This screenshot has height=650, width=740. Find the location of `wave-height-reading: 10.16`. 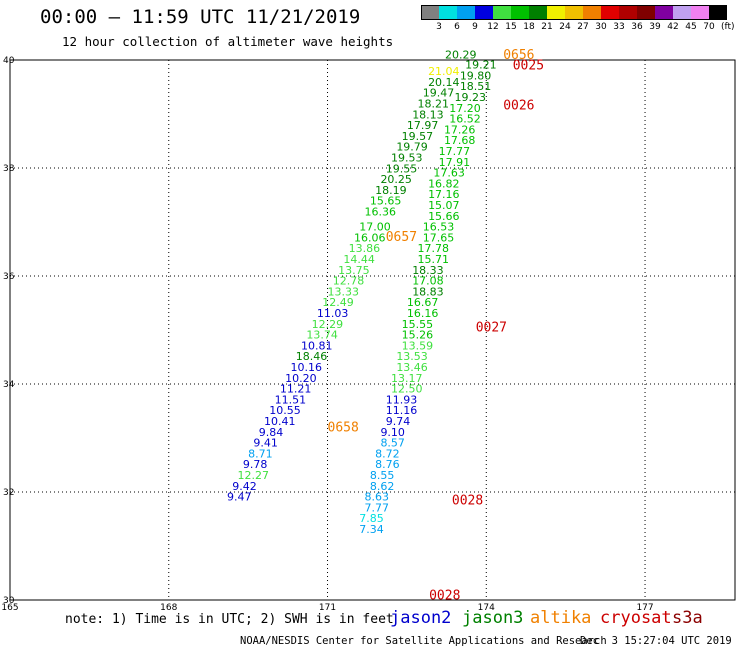

wave-height-reading: 10.16 is located at coordinates (306, 367).